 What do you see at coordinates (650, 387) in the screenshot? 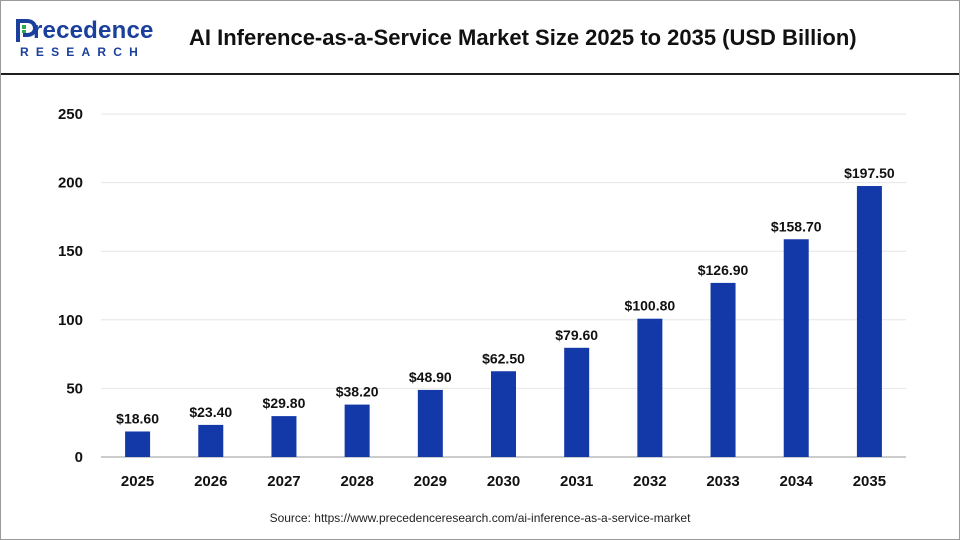
I see `bar-2032` at bounding box center [650, 387].